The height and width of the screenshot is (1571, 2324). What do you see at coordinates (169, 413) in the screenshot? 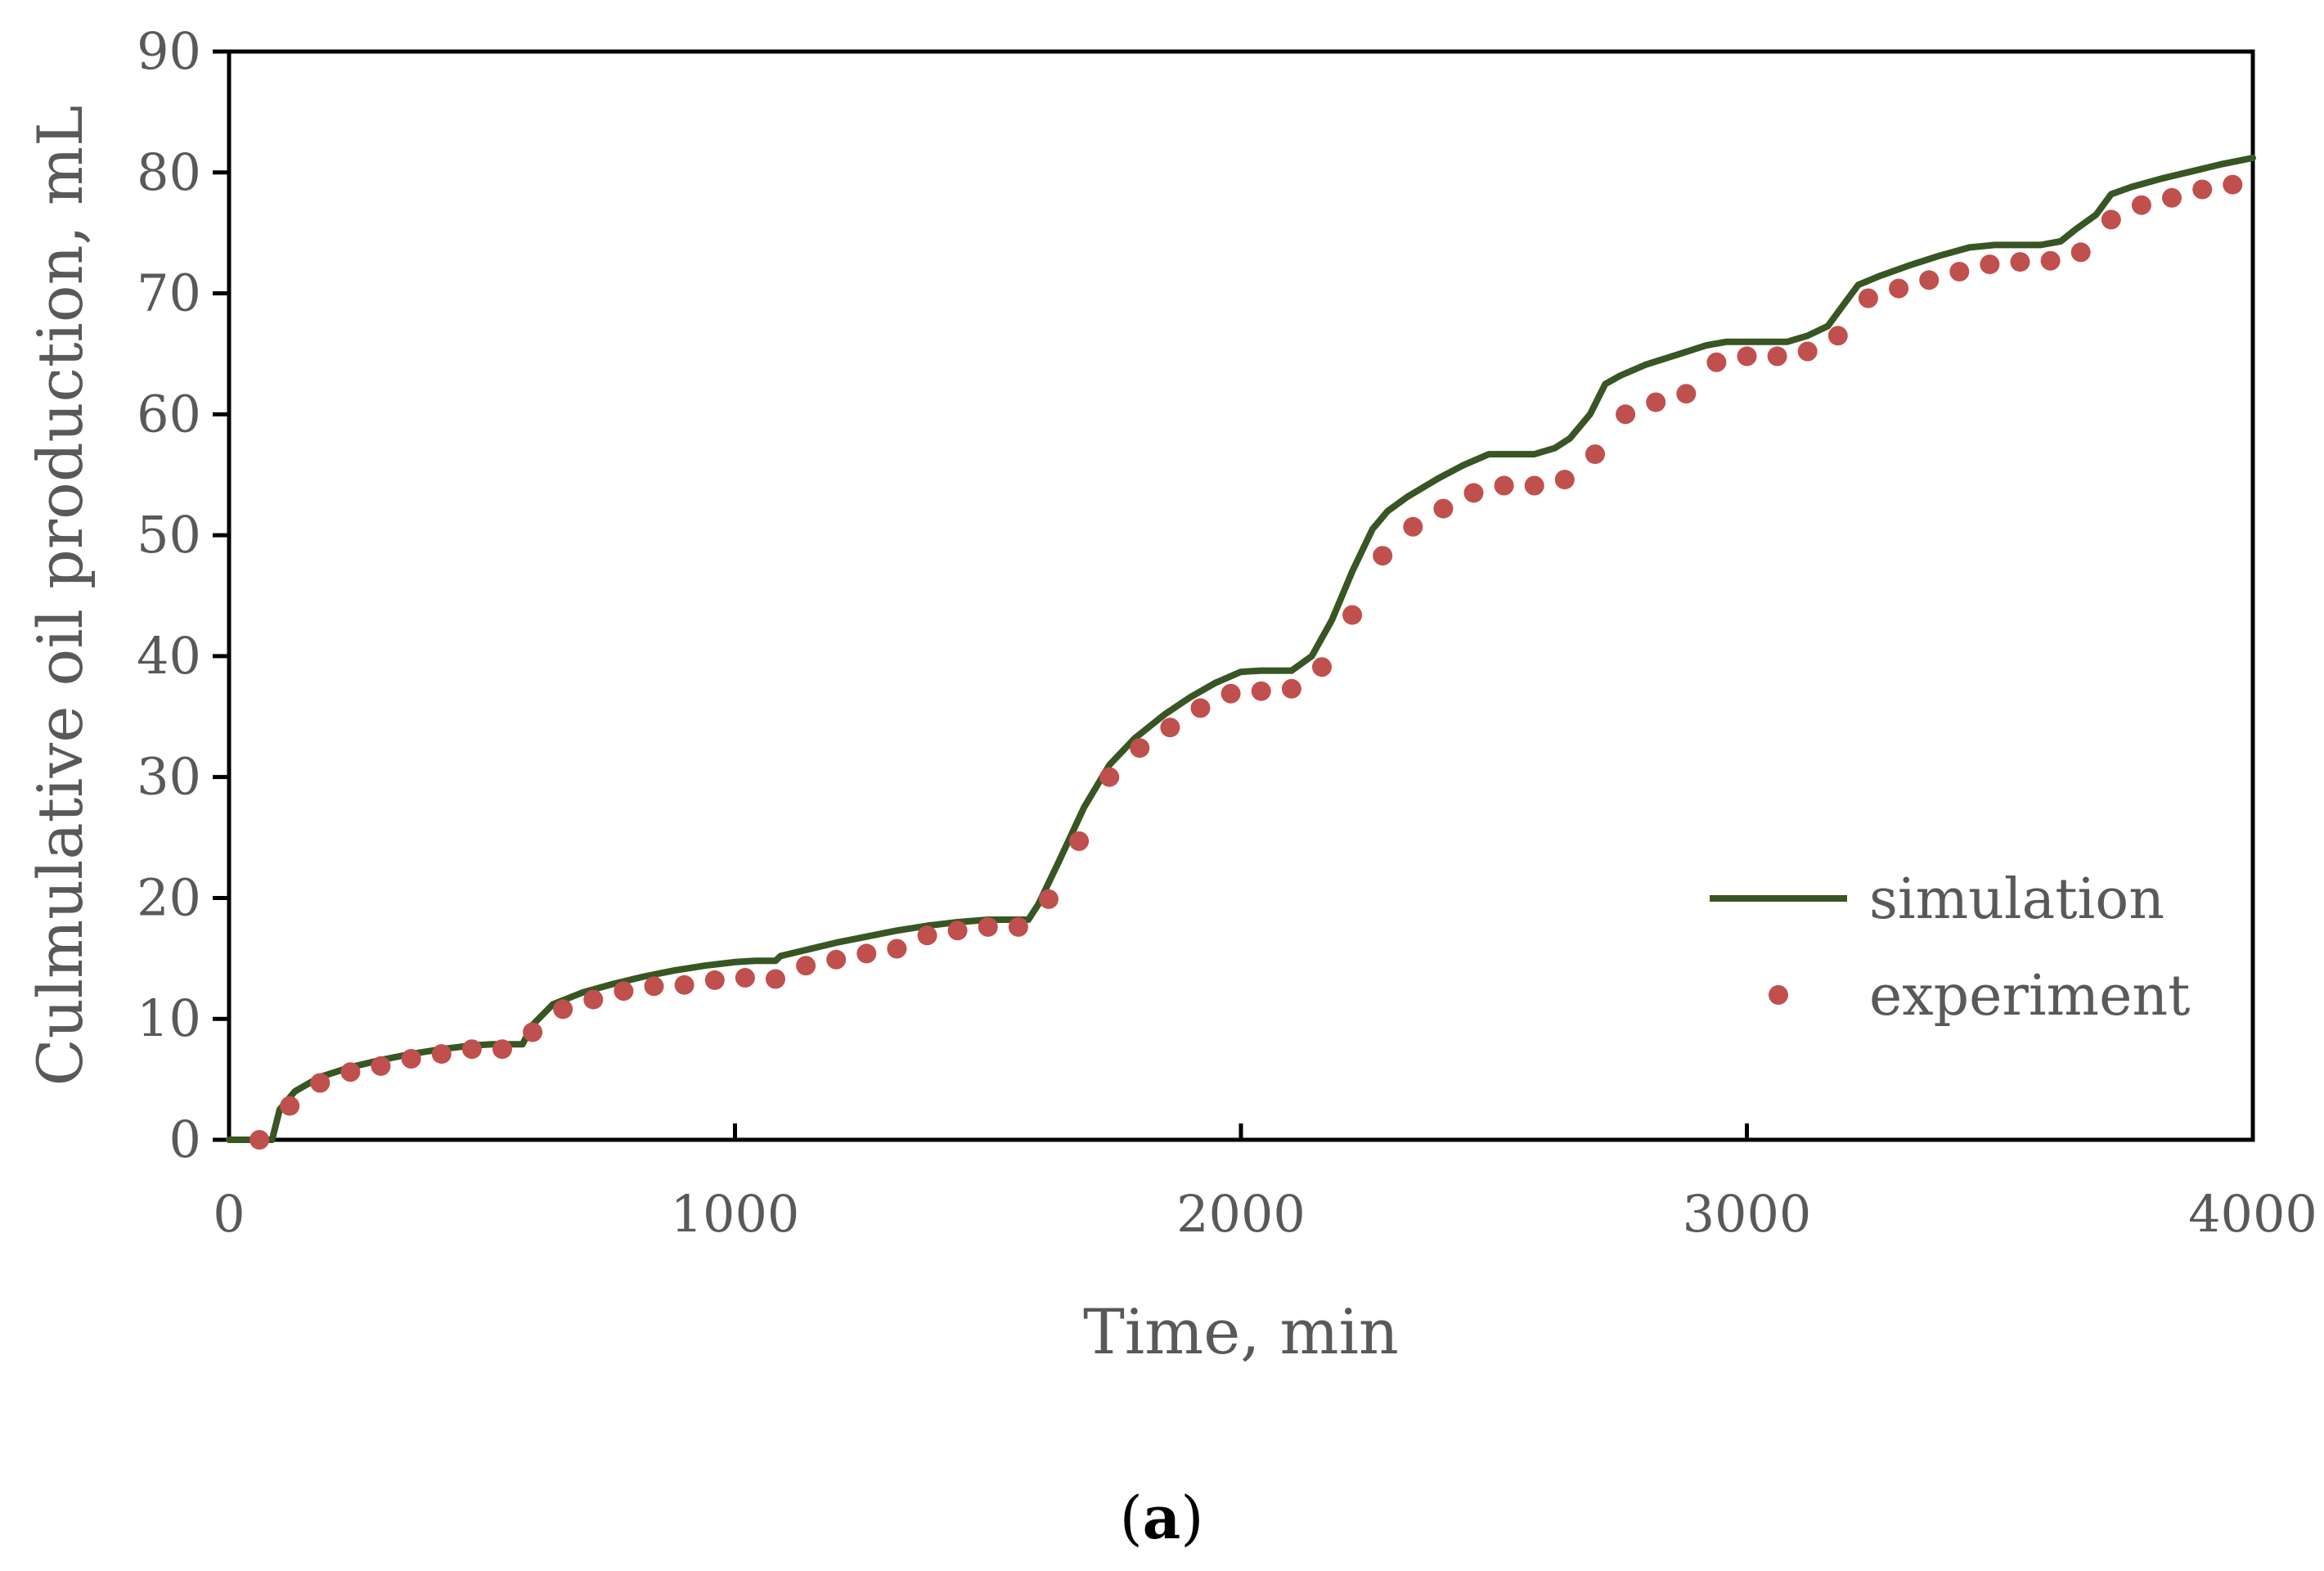
I see `y-tick-label: 60` at bounding box center [169, 413].